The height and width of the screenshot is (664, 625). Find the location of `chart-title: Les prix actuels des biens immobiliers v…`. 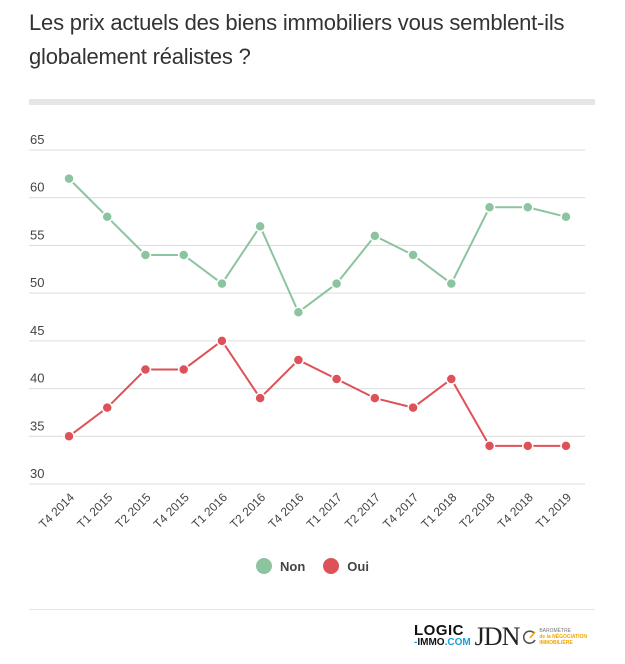

chart-title: Les prix actuels des biens immobiliers v… is located at coordinates (297, 39).